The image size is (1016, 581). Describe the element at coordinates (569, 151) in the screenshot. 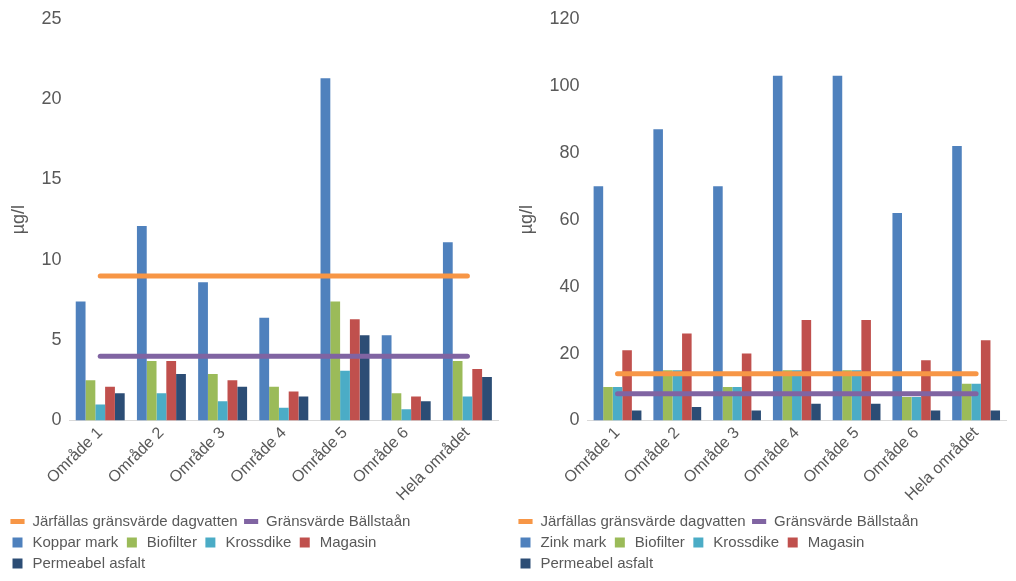

I see `y-tick-label: 80` at that location.